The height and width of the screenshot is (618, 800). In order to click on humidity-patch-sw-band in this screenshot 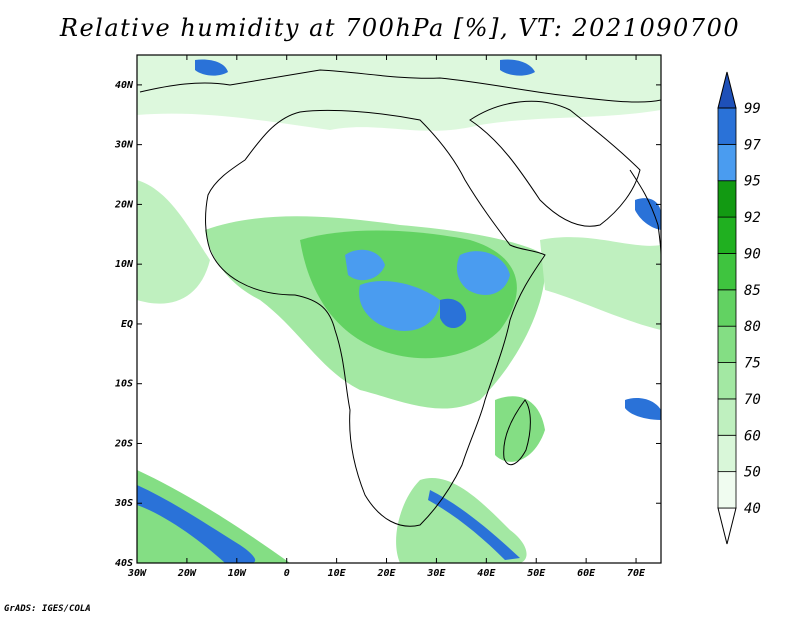, I will do `click(196, 524)`.